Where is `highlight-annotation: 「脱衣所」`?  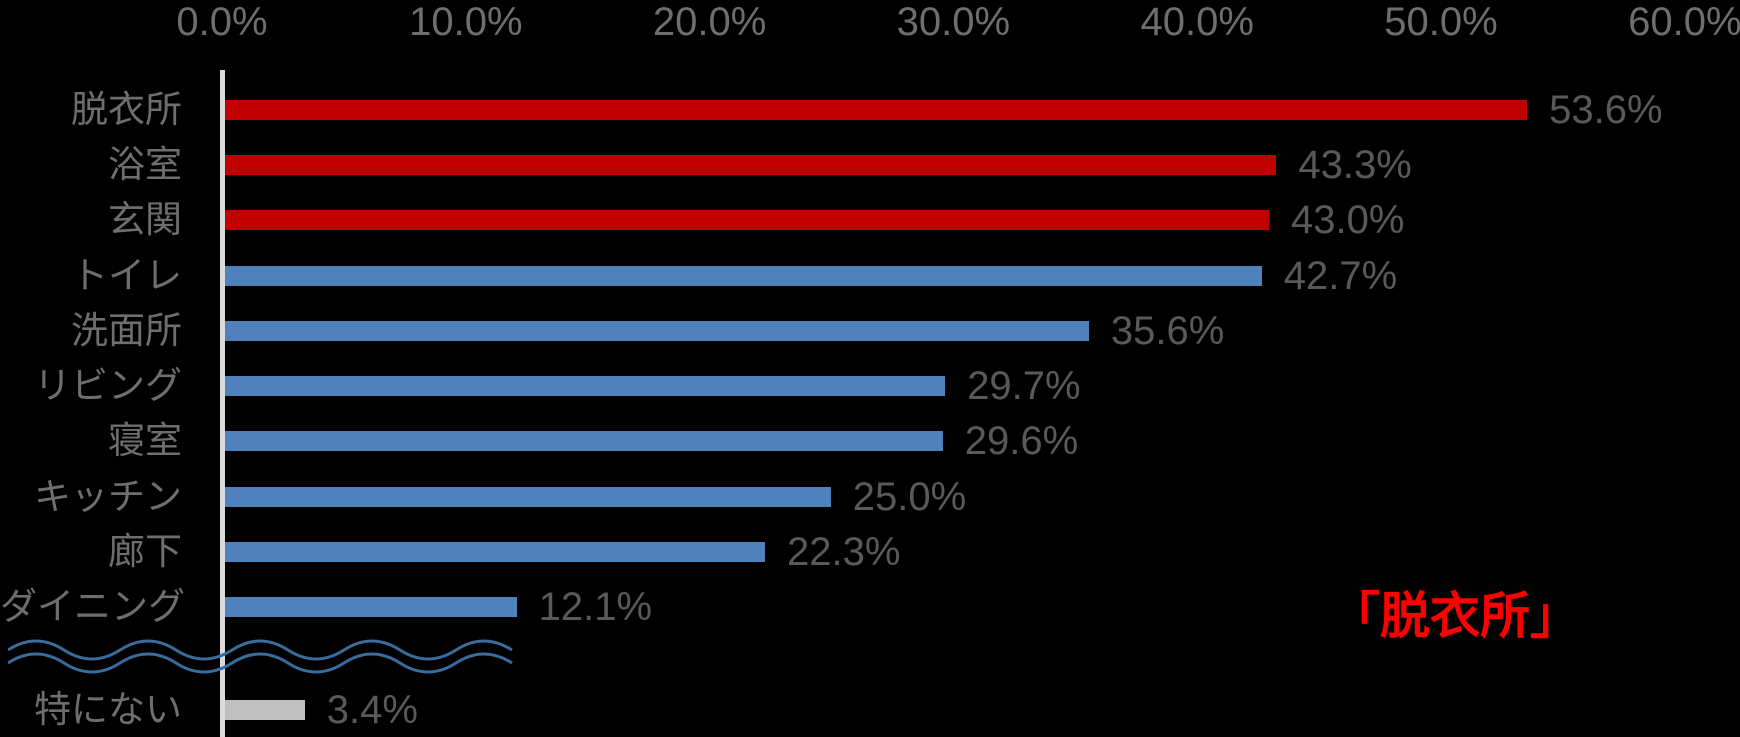 highlight-annotation: 「脱衣所」 is located at coordinates (1455, 616).